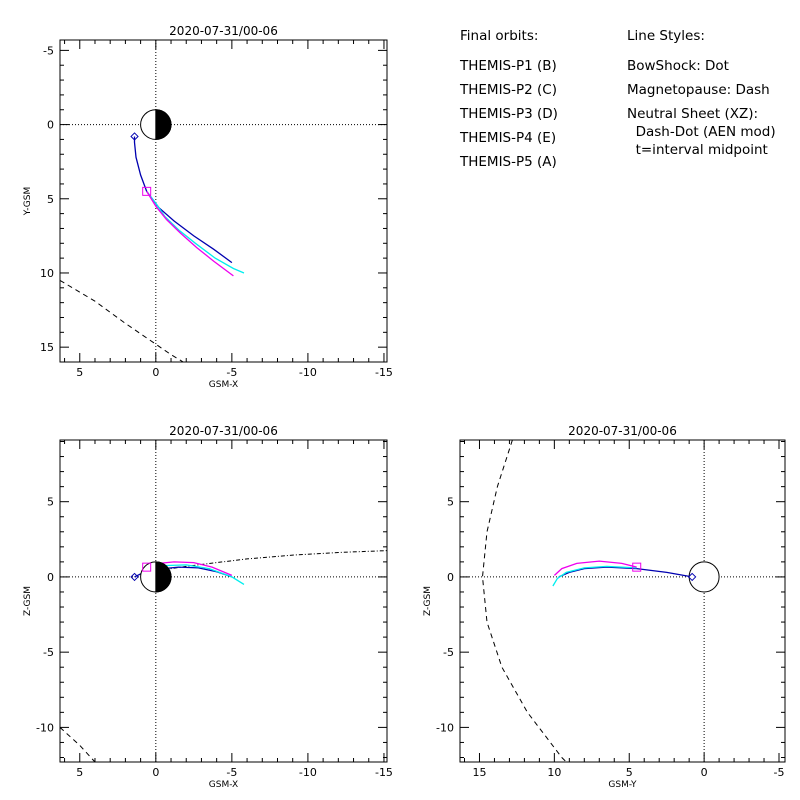 The width and height of the screenshot is (800, 800). What do you see at coordinates (28, 201) in the screenshot?
I see `y-axis-label: Y-GSM` at bounding box center [28, 201].